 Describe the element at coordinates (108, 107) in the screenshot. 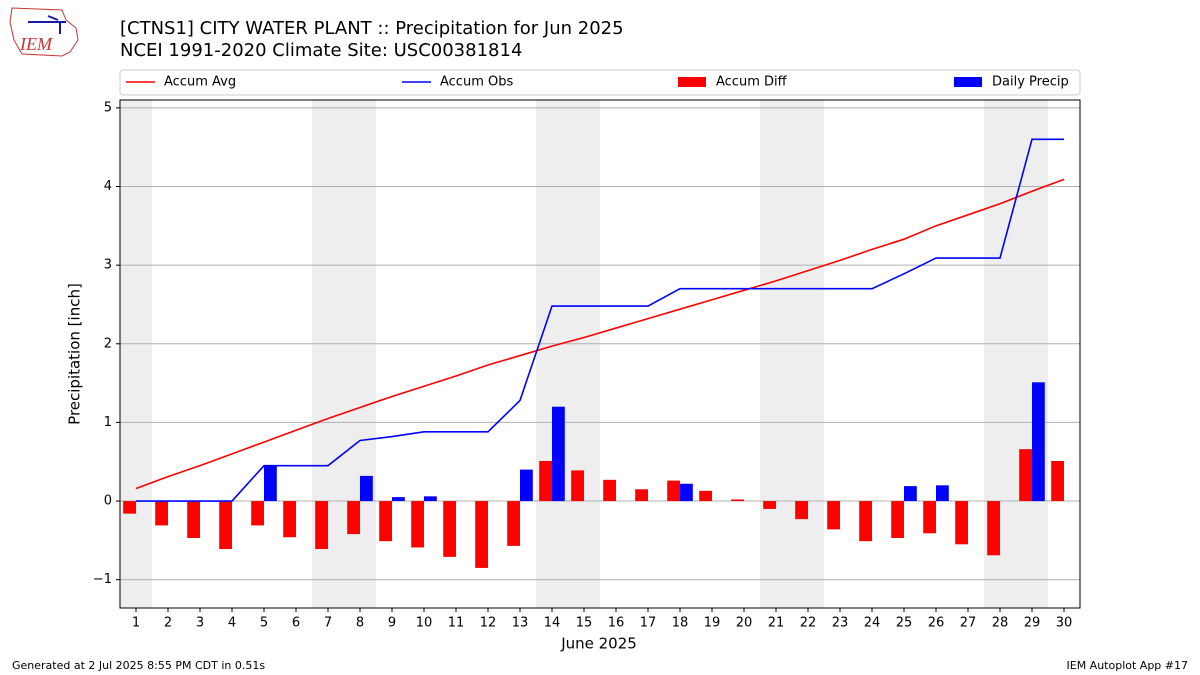

I see `y-tick-label: 5` at that location.